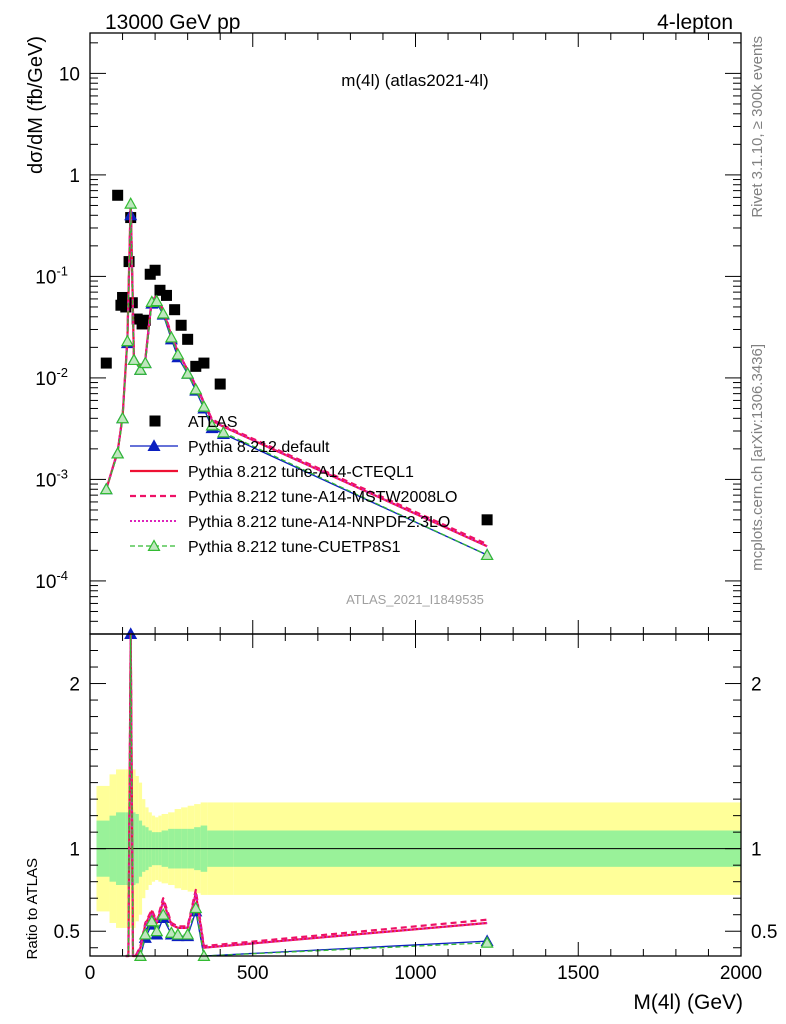  Describe the element at coordinates (67, 932) in the screenshot. I see `ratio-y-tick-label-left: 0.5` at that location.